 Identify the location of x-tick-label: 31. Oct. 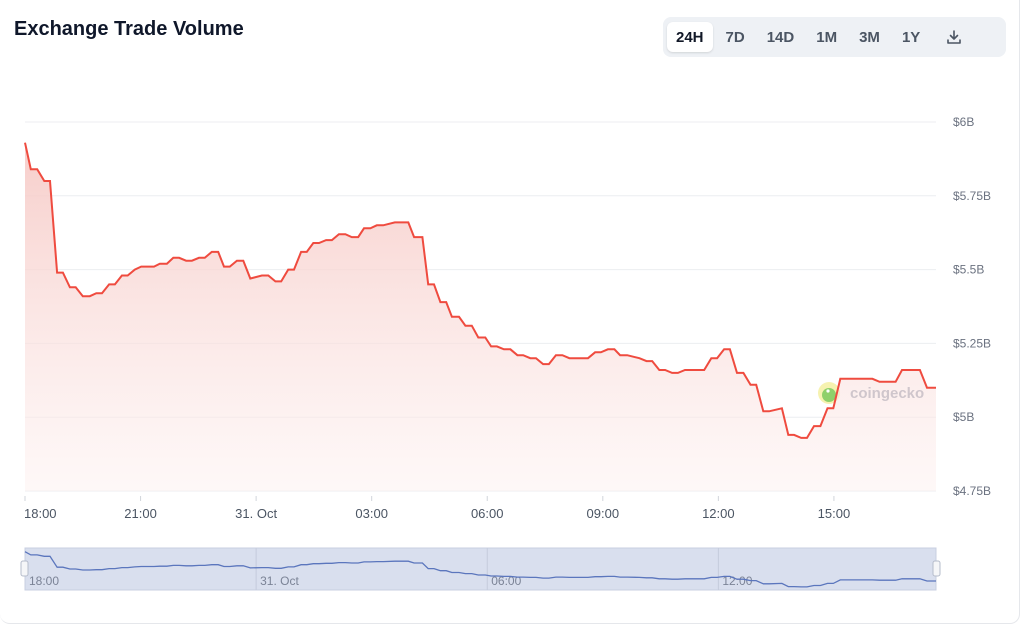
(256, 513).